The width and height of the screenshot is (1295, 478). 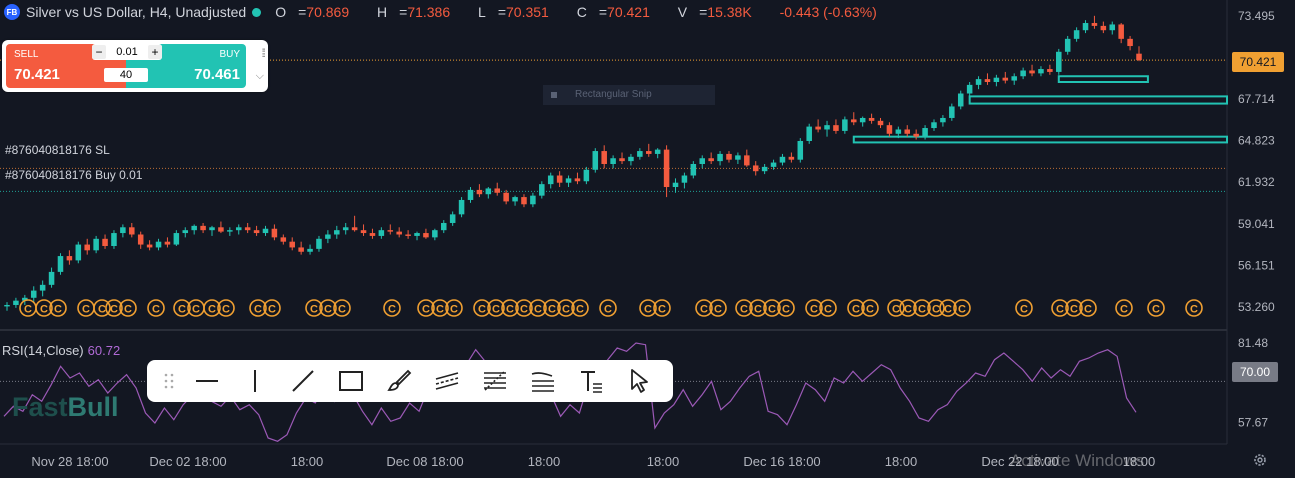 I want to click on increase-quantity-button: +, so click(x=154, y=52).